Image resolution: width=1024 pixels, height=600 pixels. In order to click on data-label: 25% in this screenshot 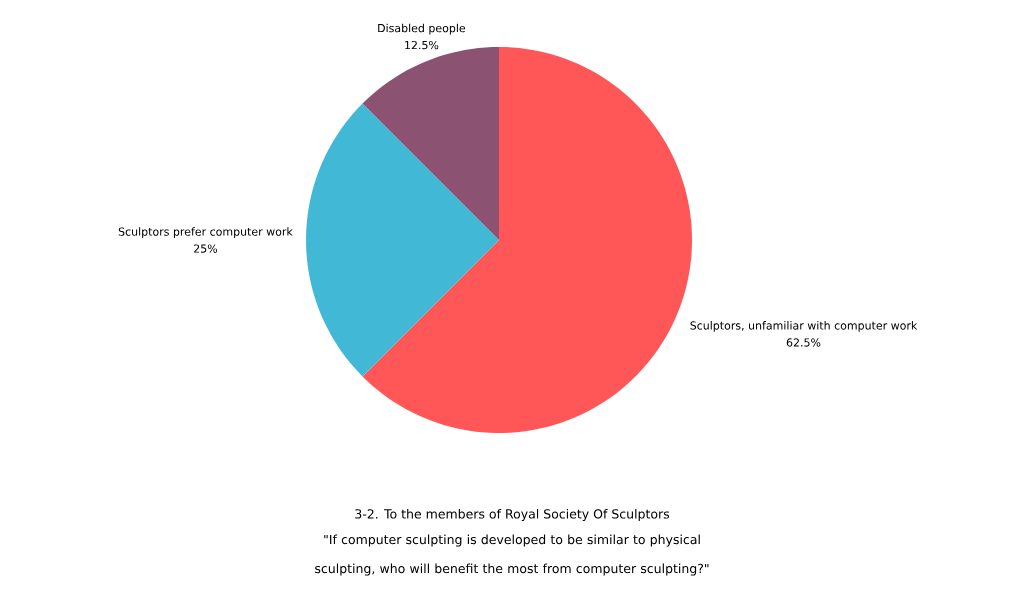, I will do `click(206, 248)`.